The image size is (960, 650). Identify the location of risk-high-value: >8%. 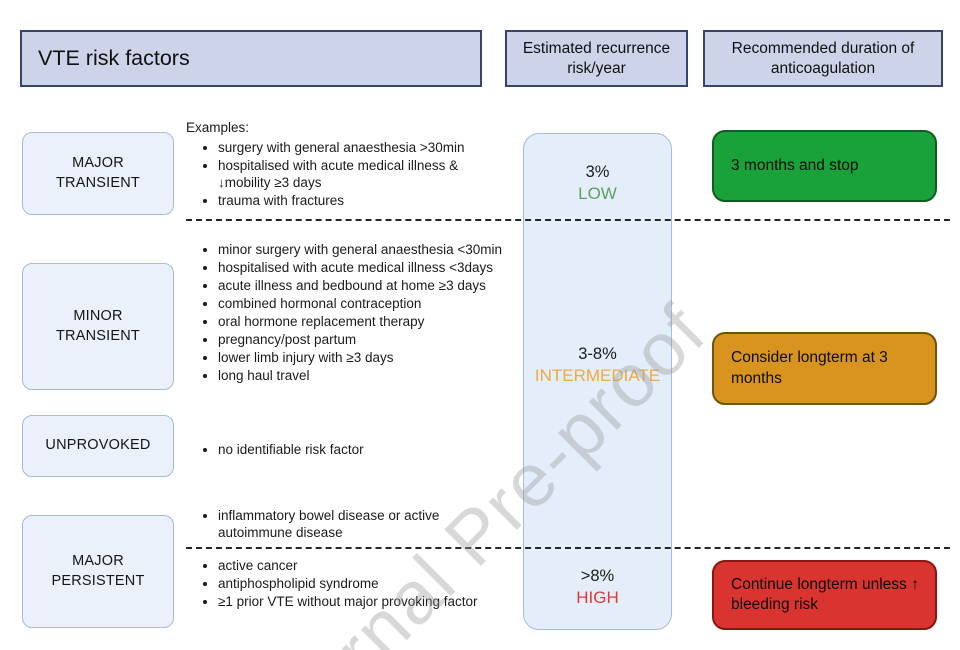
(597, 576).